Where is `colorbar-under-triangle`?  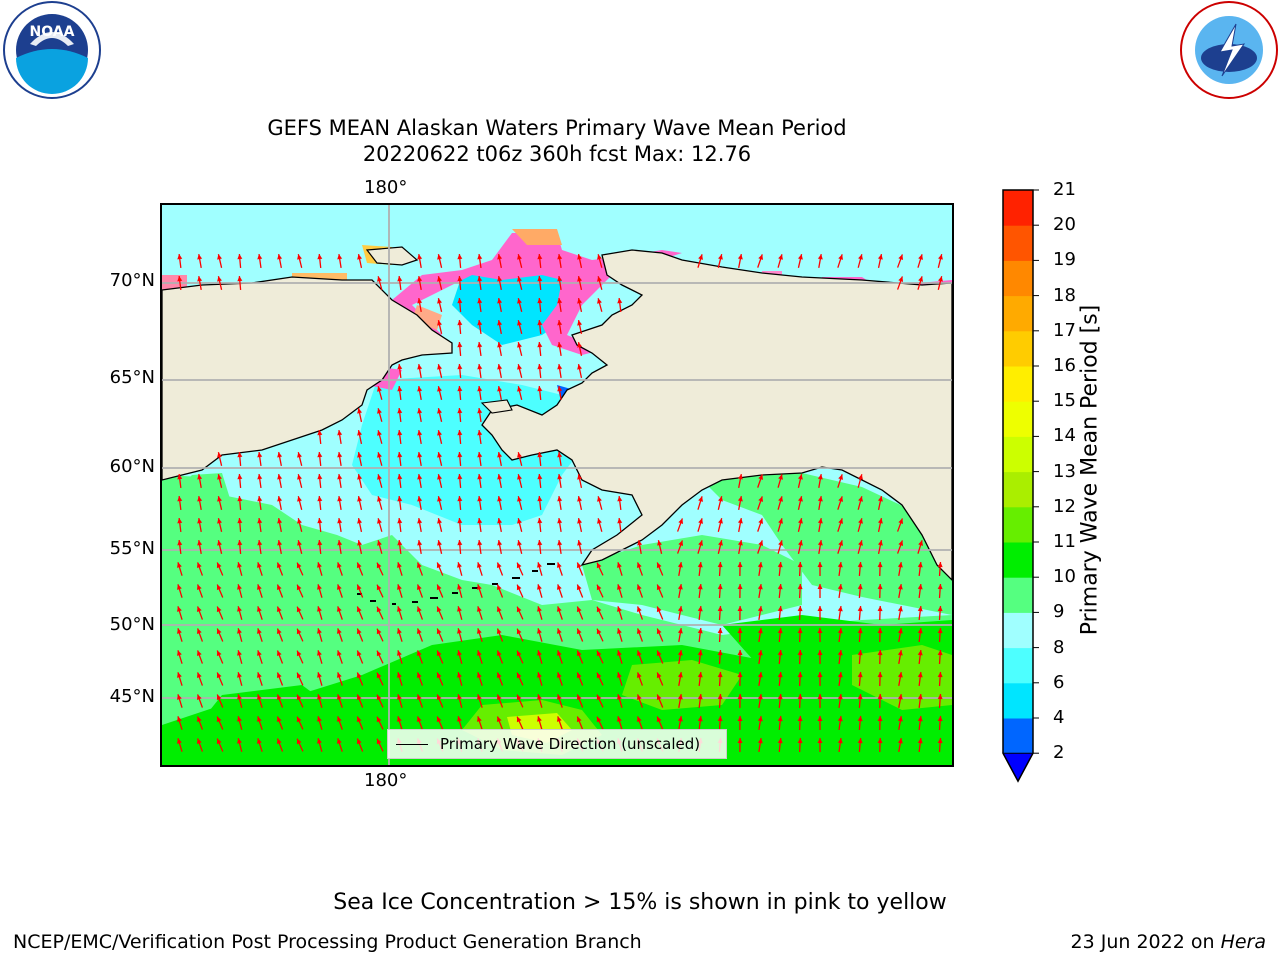 colorbar-under-triangle is located at coordinates (1018, 767).